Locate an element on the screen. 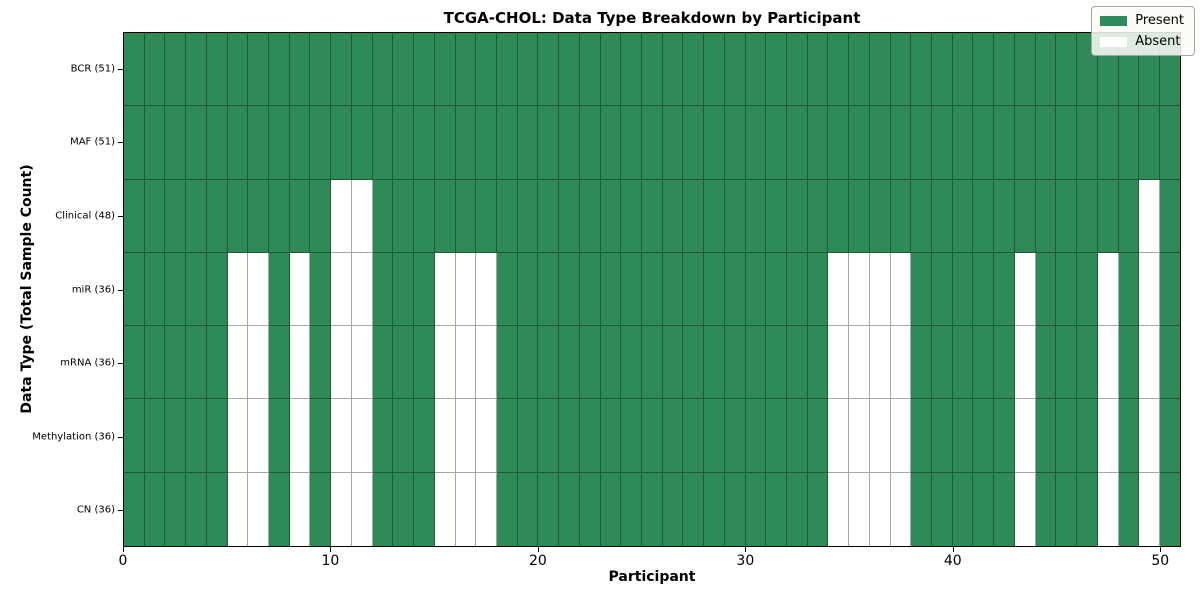  y-tick-mark is located at coordinates (120, 143).